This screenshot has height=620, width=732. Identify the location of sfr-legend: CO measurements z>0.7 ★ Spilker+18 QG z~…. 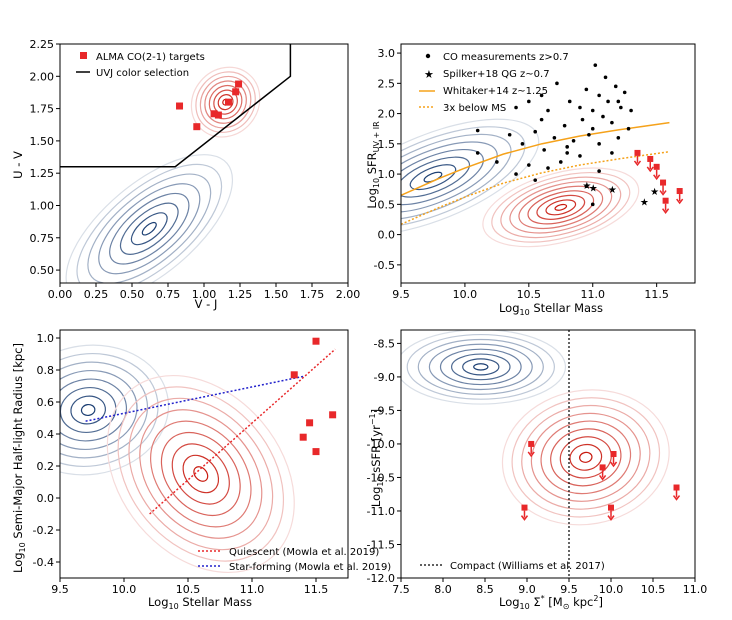
(494, 83).